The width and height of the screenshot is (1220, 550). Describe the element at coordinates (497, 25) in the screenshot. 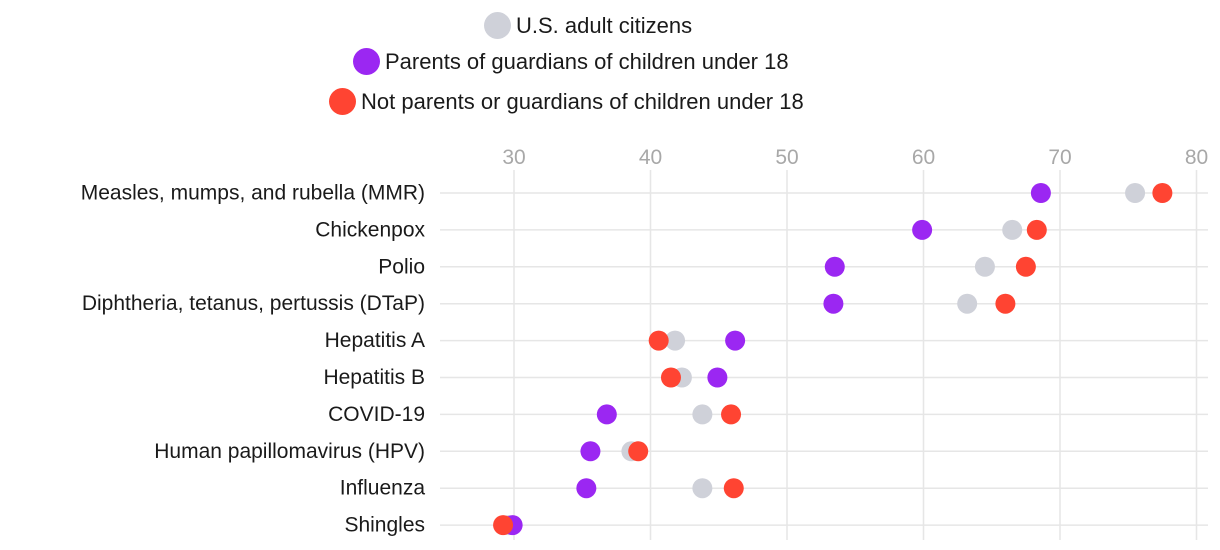

I see `legend-marker-us-adults` at that location.